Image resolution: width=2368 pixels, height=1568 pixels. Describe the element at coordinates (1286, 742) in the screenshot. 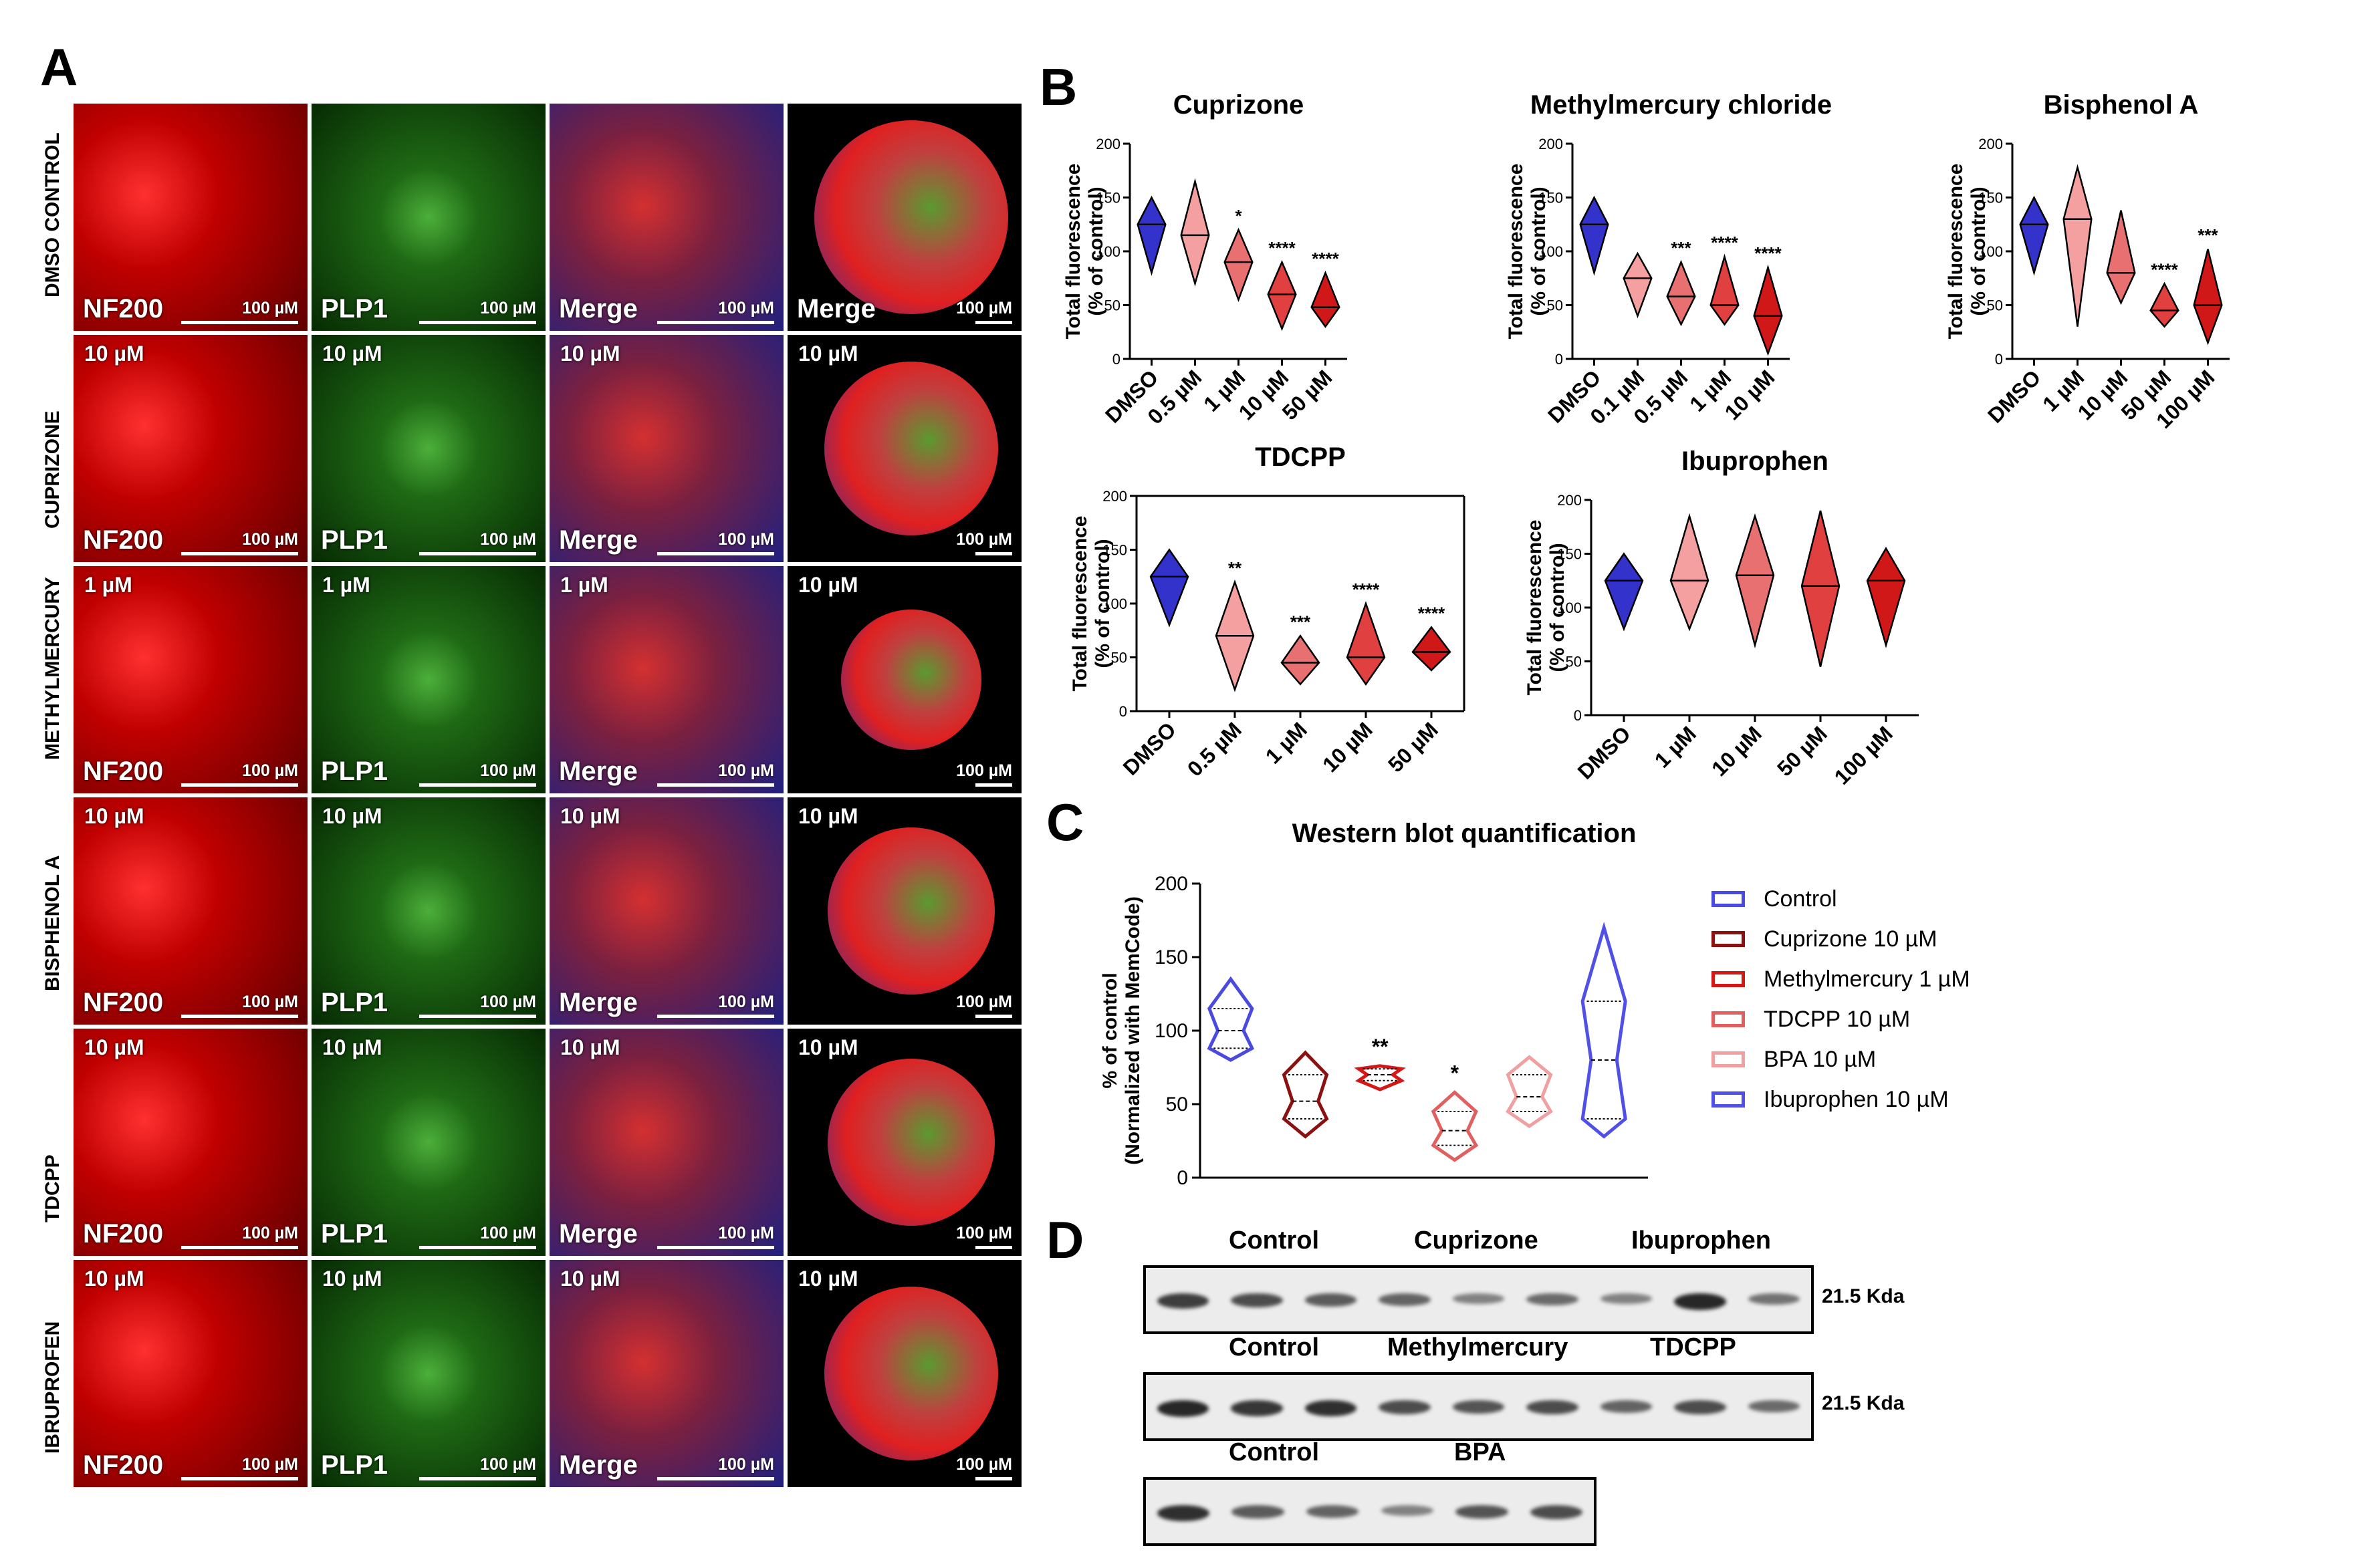

I see `x-tick-label: 1 µM` at that location.